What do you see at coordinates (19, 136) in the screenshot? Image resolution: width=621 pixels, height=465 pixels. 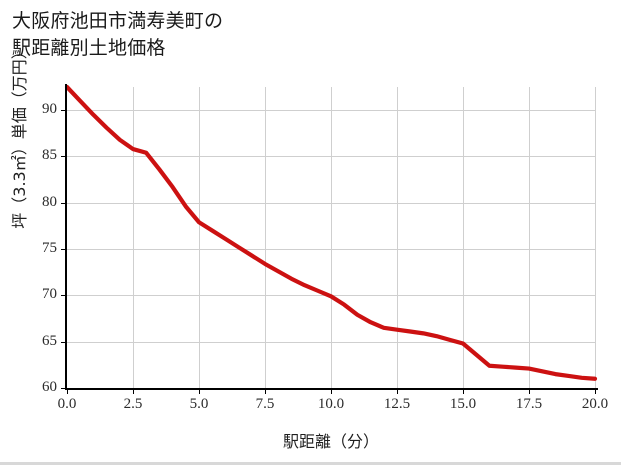 I see `y-axis-label: 坪（3.3㎡）単価（万円）` at bounding box center [19, 136].